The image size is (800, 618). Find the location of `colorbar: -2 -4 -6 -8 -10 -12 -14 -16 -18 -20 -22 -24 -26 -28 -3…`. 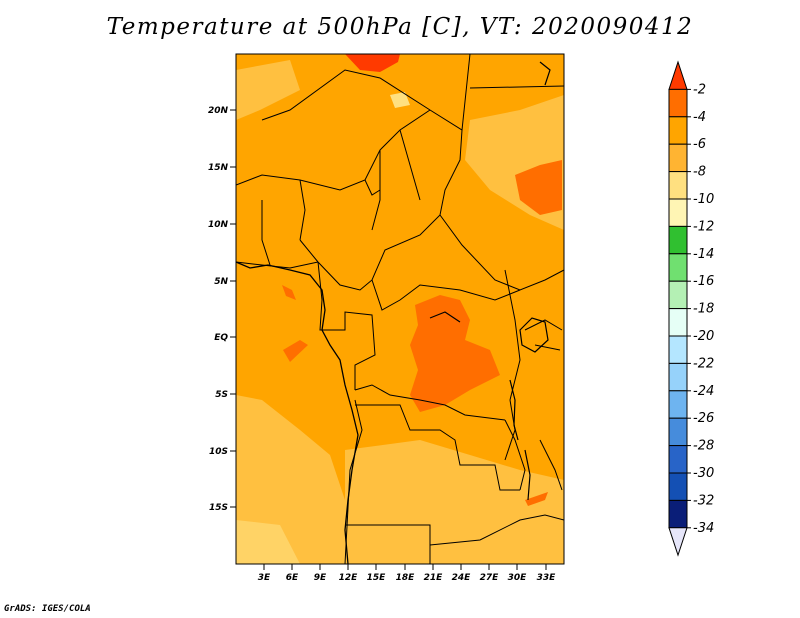

colorbar: -2 -4 -6 -8 -10 -12 -14 -16 -18 -20 -22 -24 -26 -28 -3… is located at coordinates (691, 308).